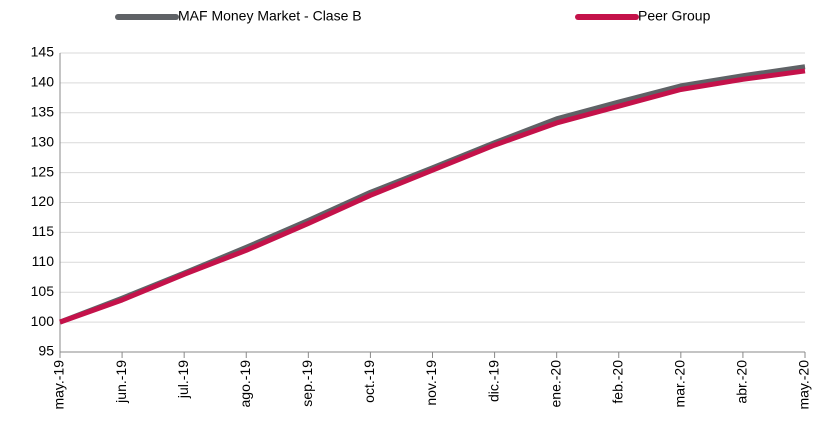 Image resolution: width=813 pixels, height=432 pixels. What do you see at coordinates (674, 16) in the screenshot?
I see `legend-label: Peer Group` at bounding box center [674, 16].